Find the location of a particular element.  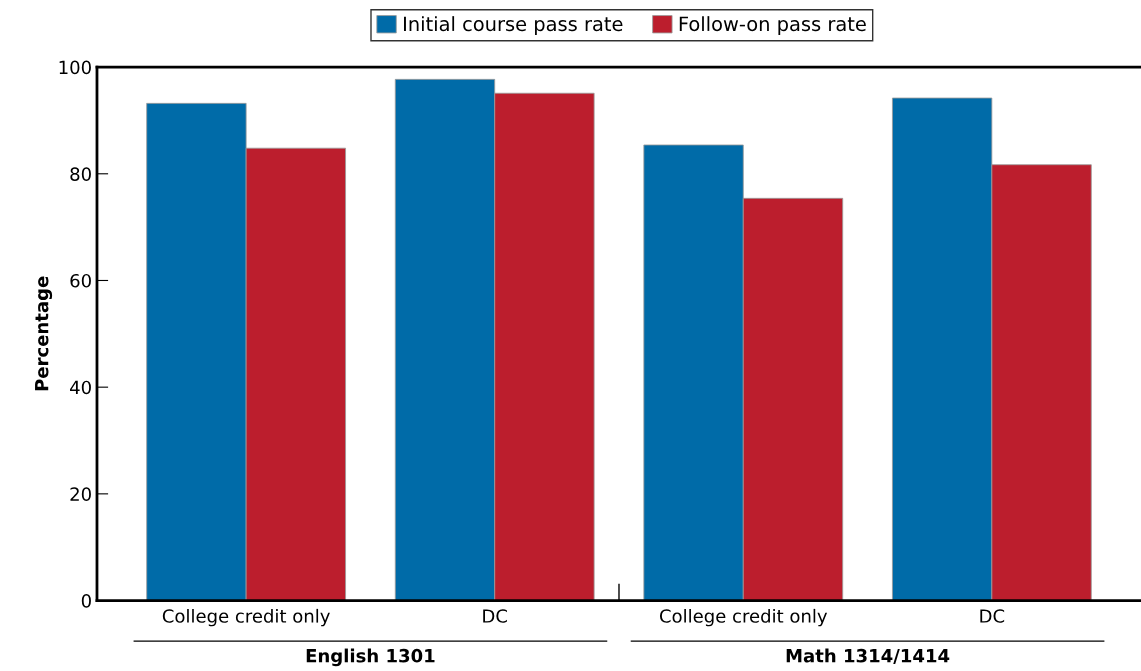

y-tick-label: 60 is located at coordinates (80, 280).